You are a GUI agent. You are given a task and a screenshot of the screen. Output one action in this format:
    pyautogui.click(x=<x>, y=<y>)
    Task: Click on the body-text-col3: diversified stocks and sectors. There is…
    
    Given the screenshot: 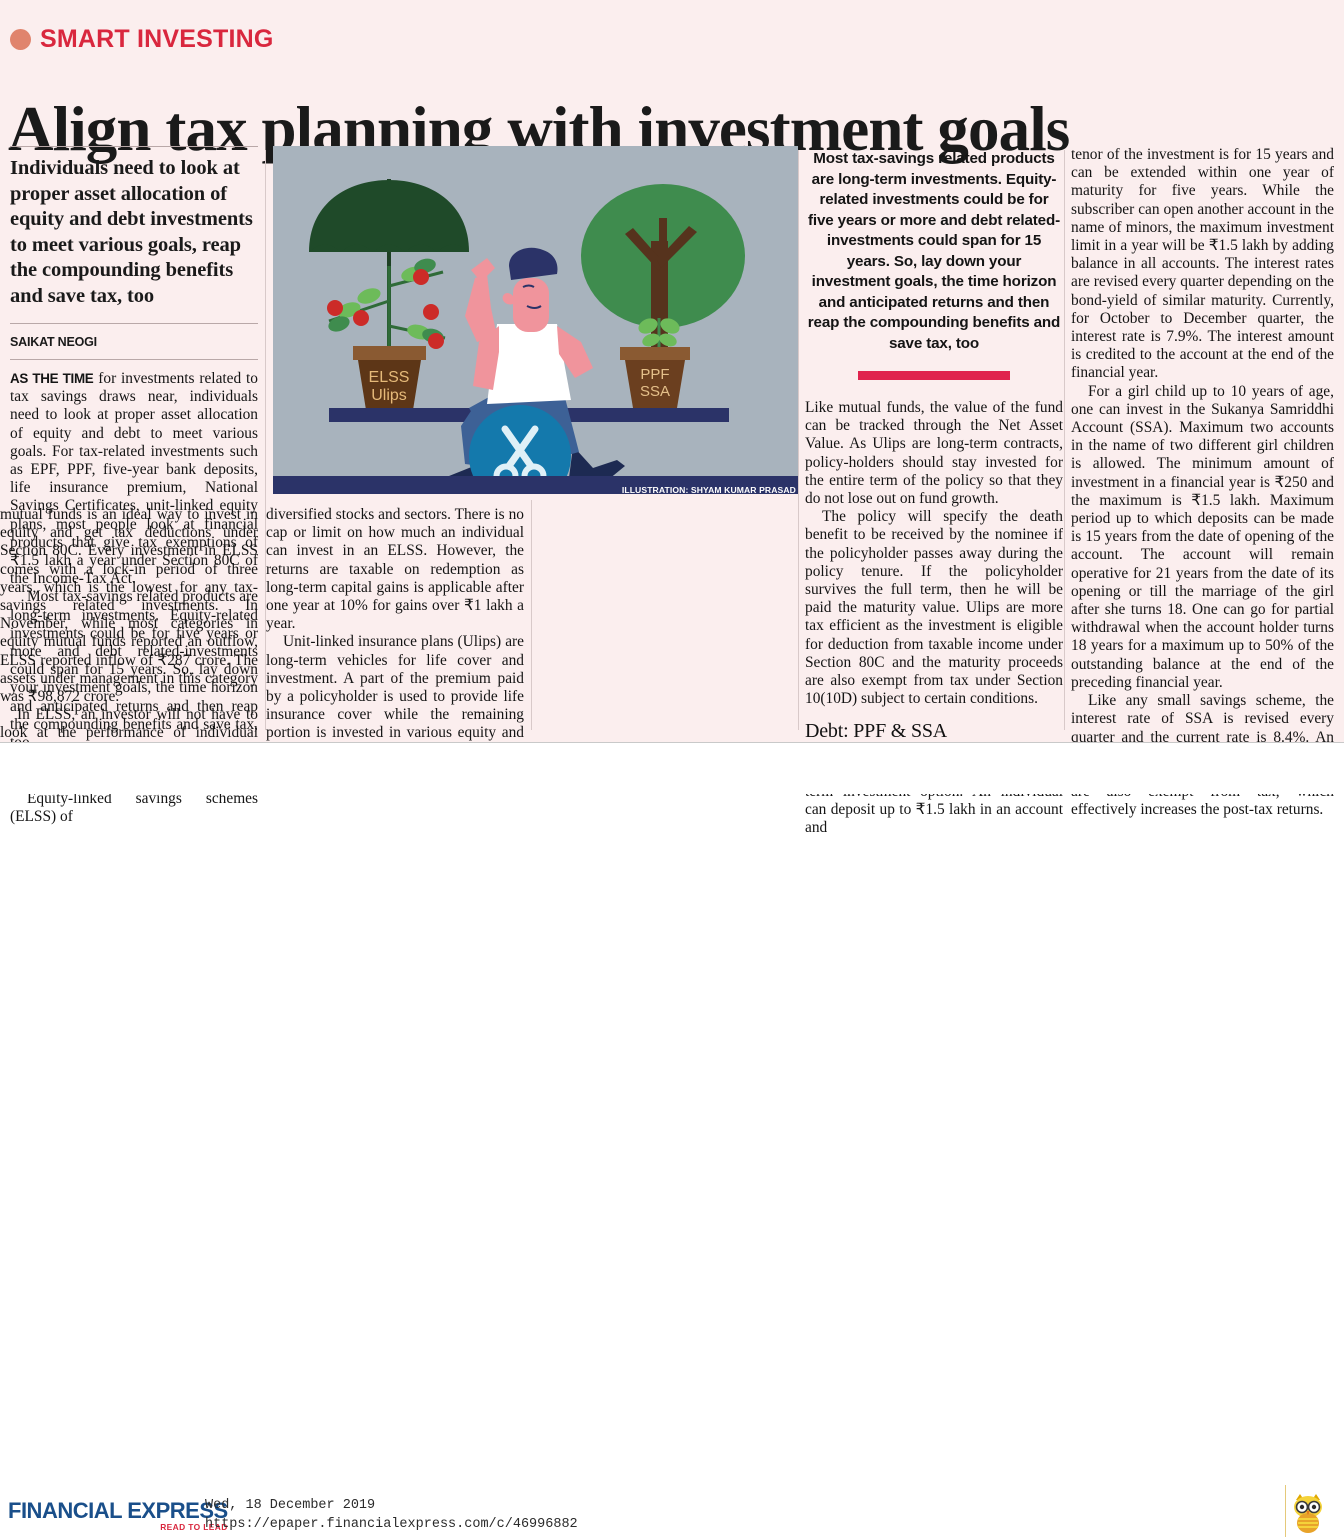 What is the action you would take?
    pyautogui.click(x=395, y=642)
    